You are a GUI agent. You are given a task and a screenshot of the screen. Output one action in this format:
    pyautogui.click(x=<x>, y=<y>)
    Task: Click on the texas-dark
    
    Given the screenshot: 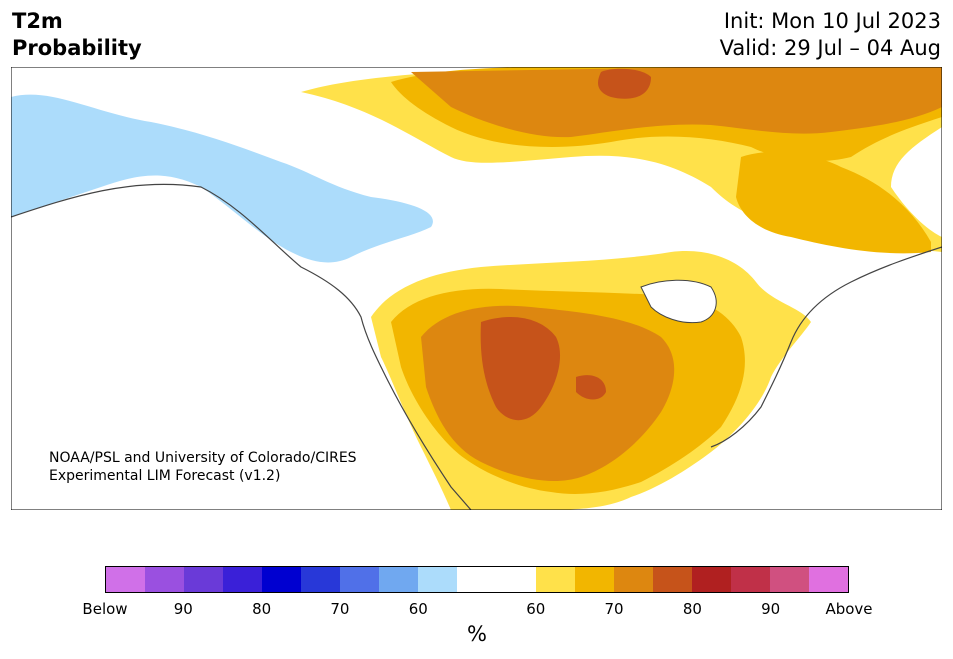 What is the action you would take?
    pyautogui.click(x=591, y=387)
    